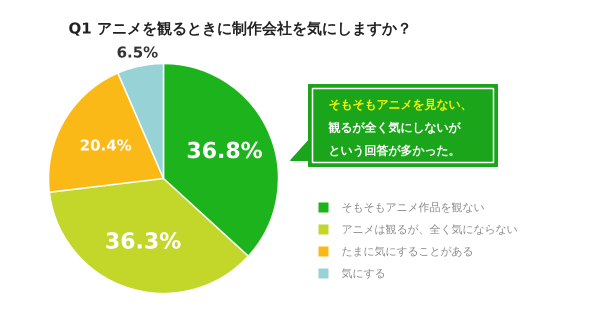 The image size is (600, 324). What do you see at coordinates (224, 151) in the screenshot?
I see `data-label: 36.8%` at bounding box center [224, 151].